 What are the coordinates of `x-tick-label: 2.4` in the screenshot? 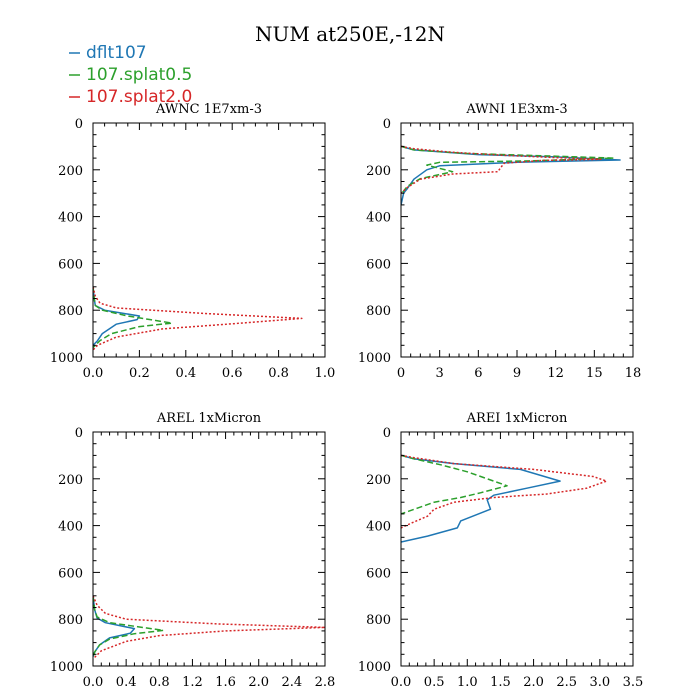 It's located at (292, 682).